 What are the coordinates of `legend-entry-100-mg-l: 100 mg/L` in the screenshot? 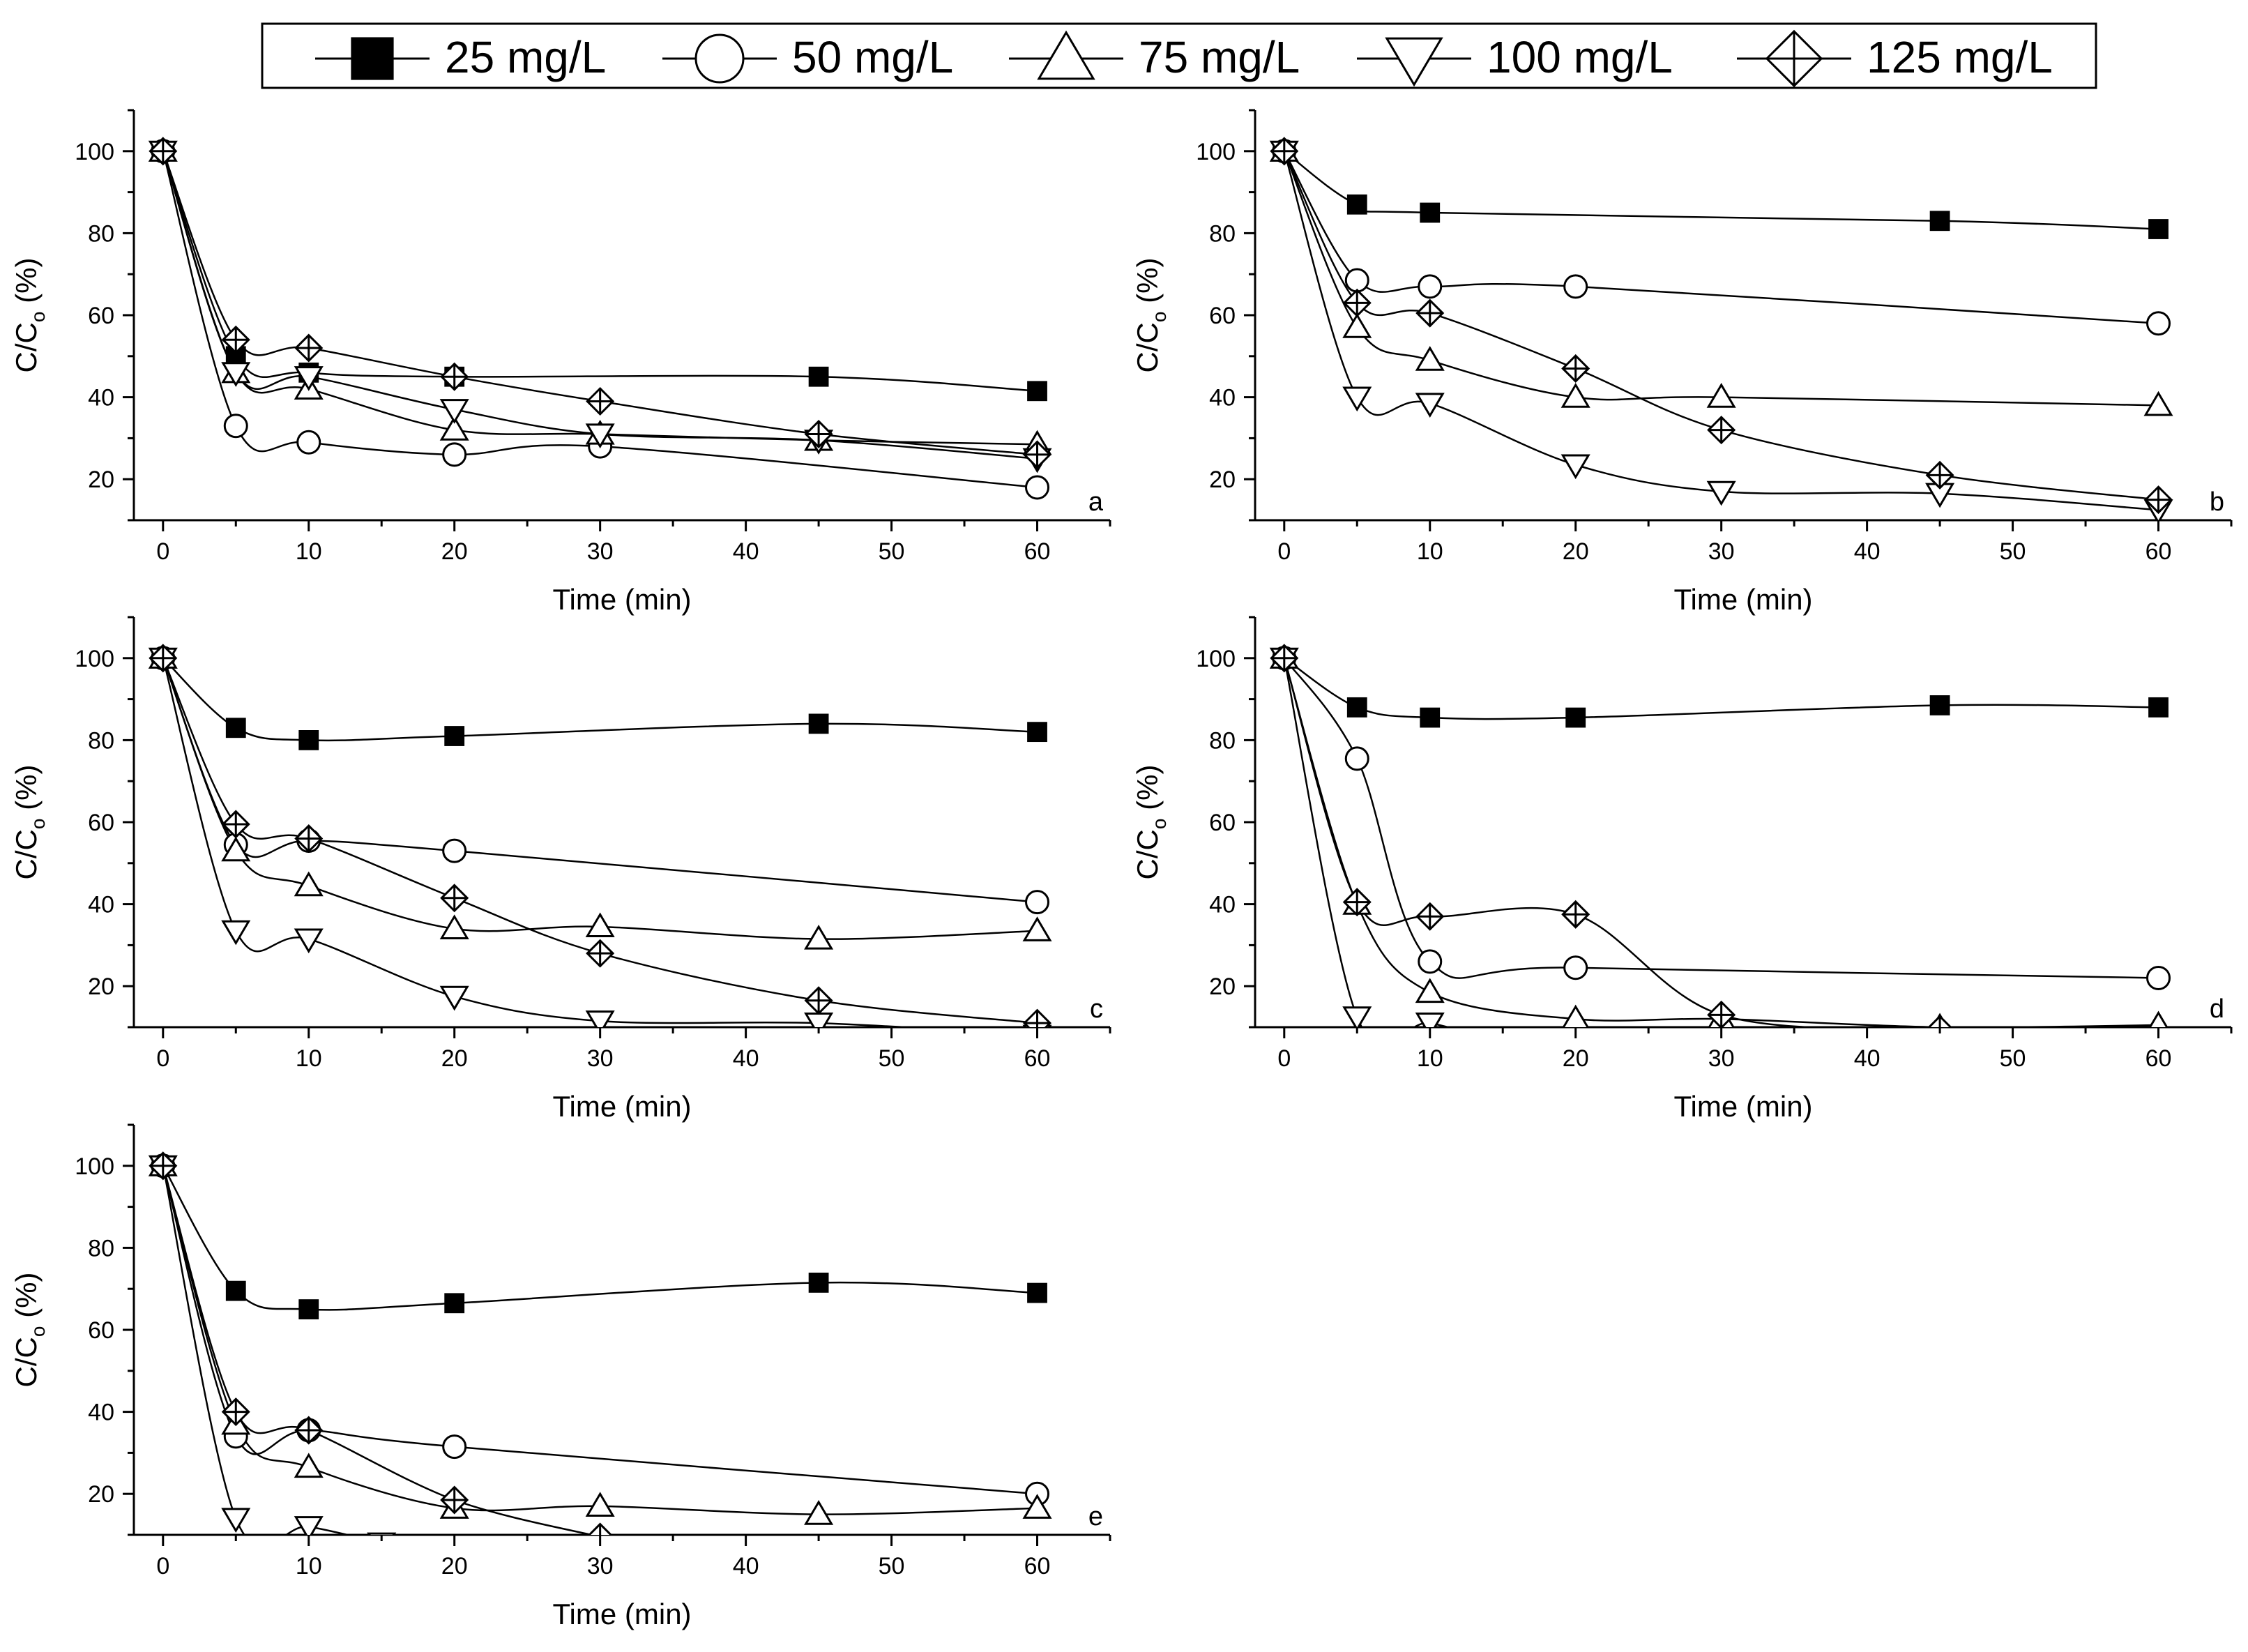 It's located at (1515, 59).